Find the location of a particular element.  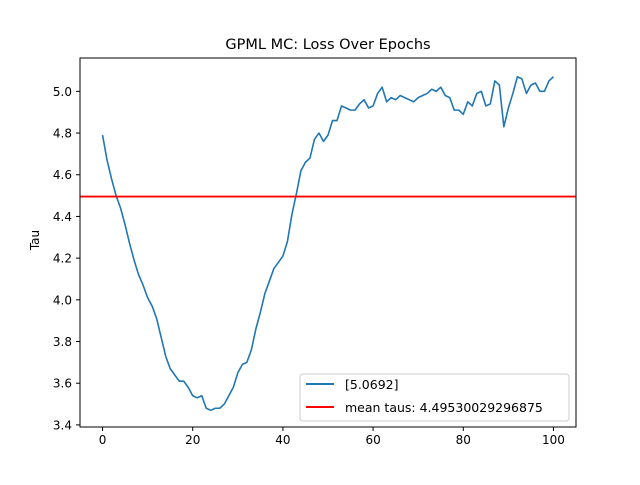

y-tick-label: 4.6 is located at coordinates (62, 175).